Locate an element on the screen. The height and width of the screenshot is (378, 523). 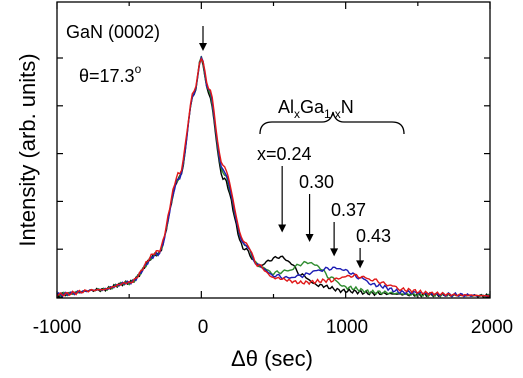
composition-arrows is located at coordinates (321, 217).